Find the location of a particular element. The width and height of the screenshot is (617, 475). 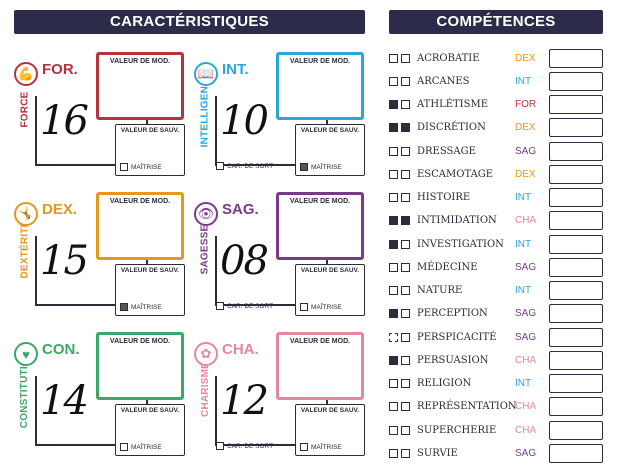

acrobat-icon: 🤸 is located at coordinates (26, 214).